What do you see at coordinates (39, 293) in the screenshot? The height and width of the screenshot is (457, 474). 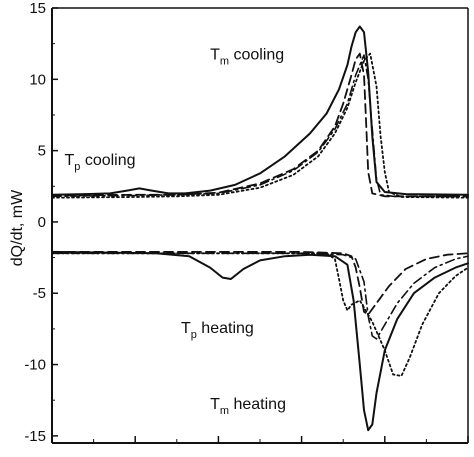 I see `y-tick-label: -5` at bounding box center [39, 293].